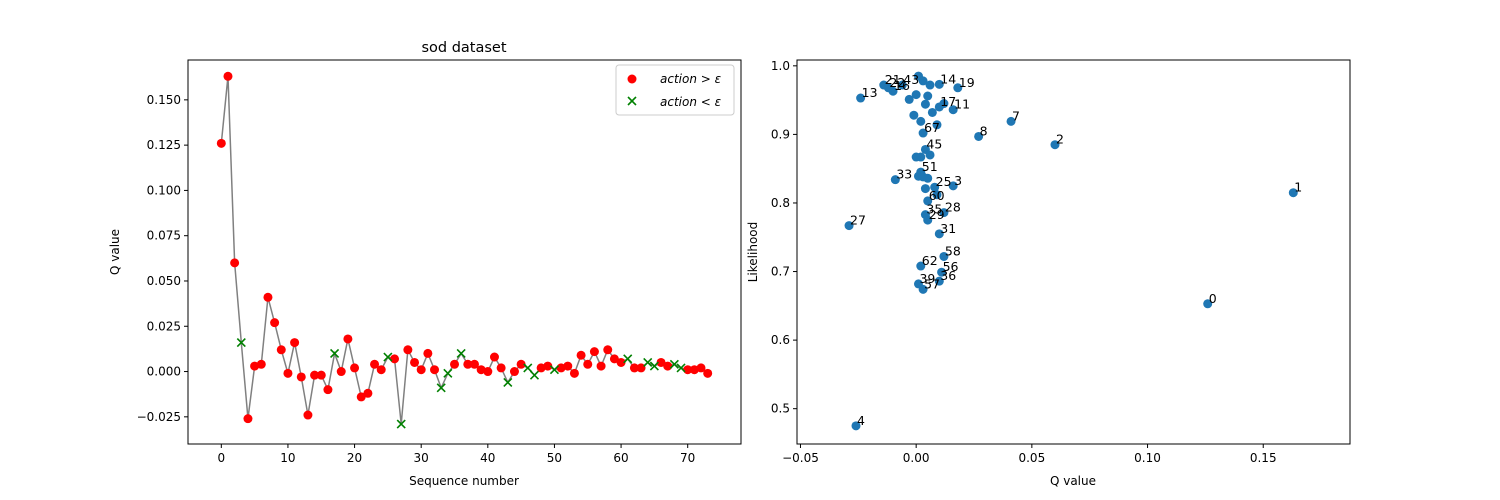 The image size is (1500, 500). What do you see at coordinates (687, 458) in the screenshot?
I see `x-tick-label: 70` at bounding box center [687, 458].